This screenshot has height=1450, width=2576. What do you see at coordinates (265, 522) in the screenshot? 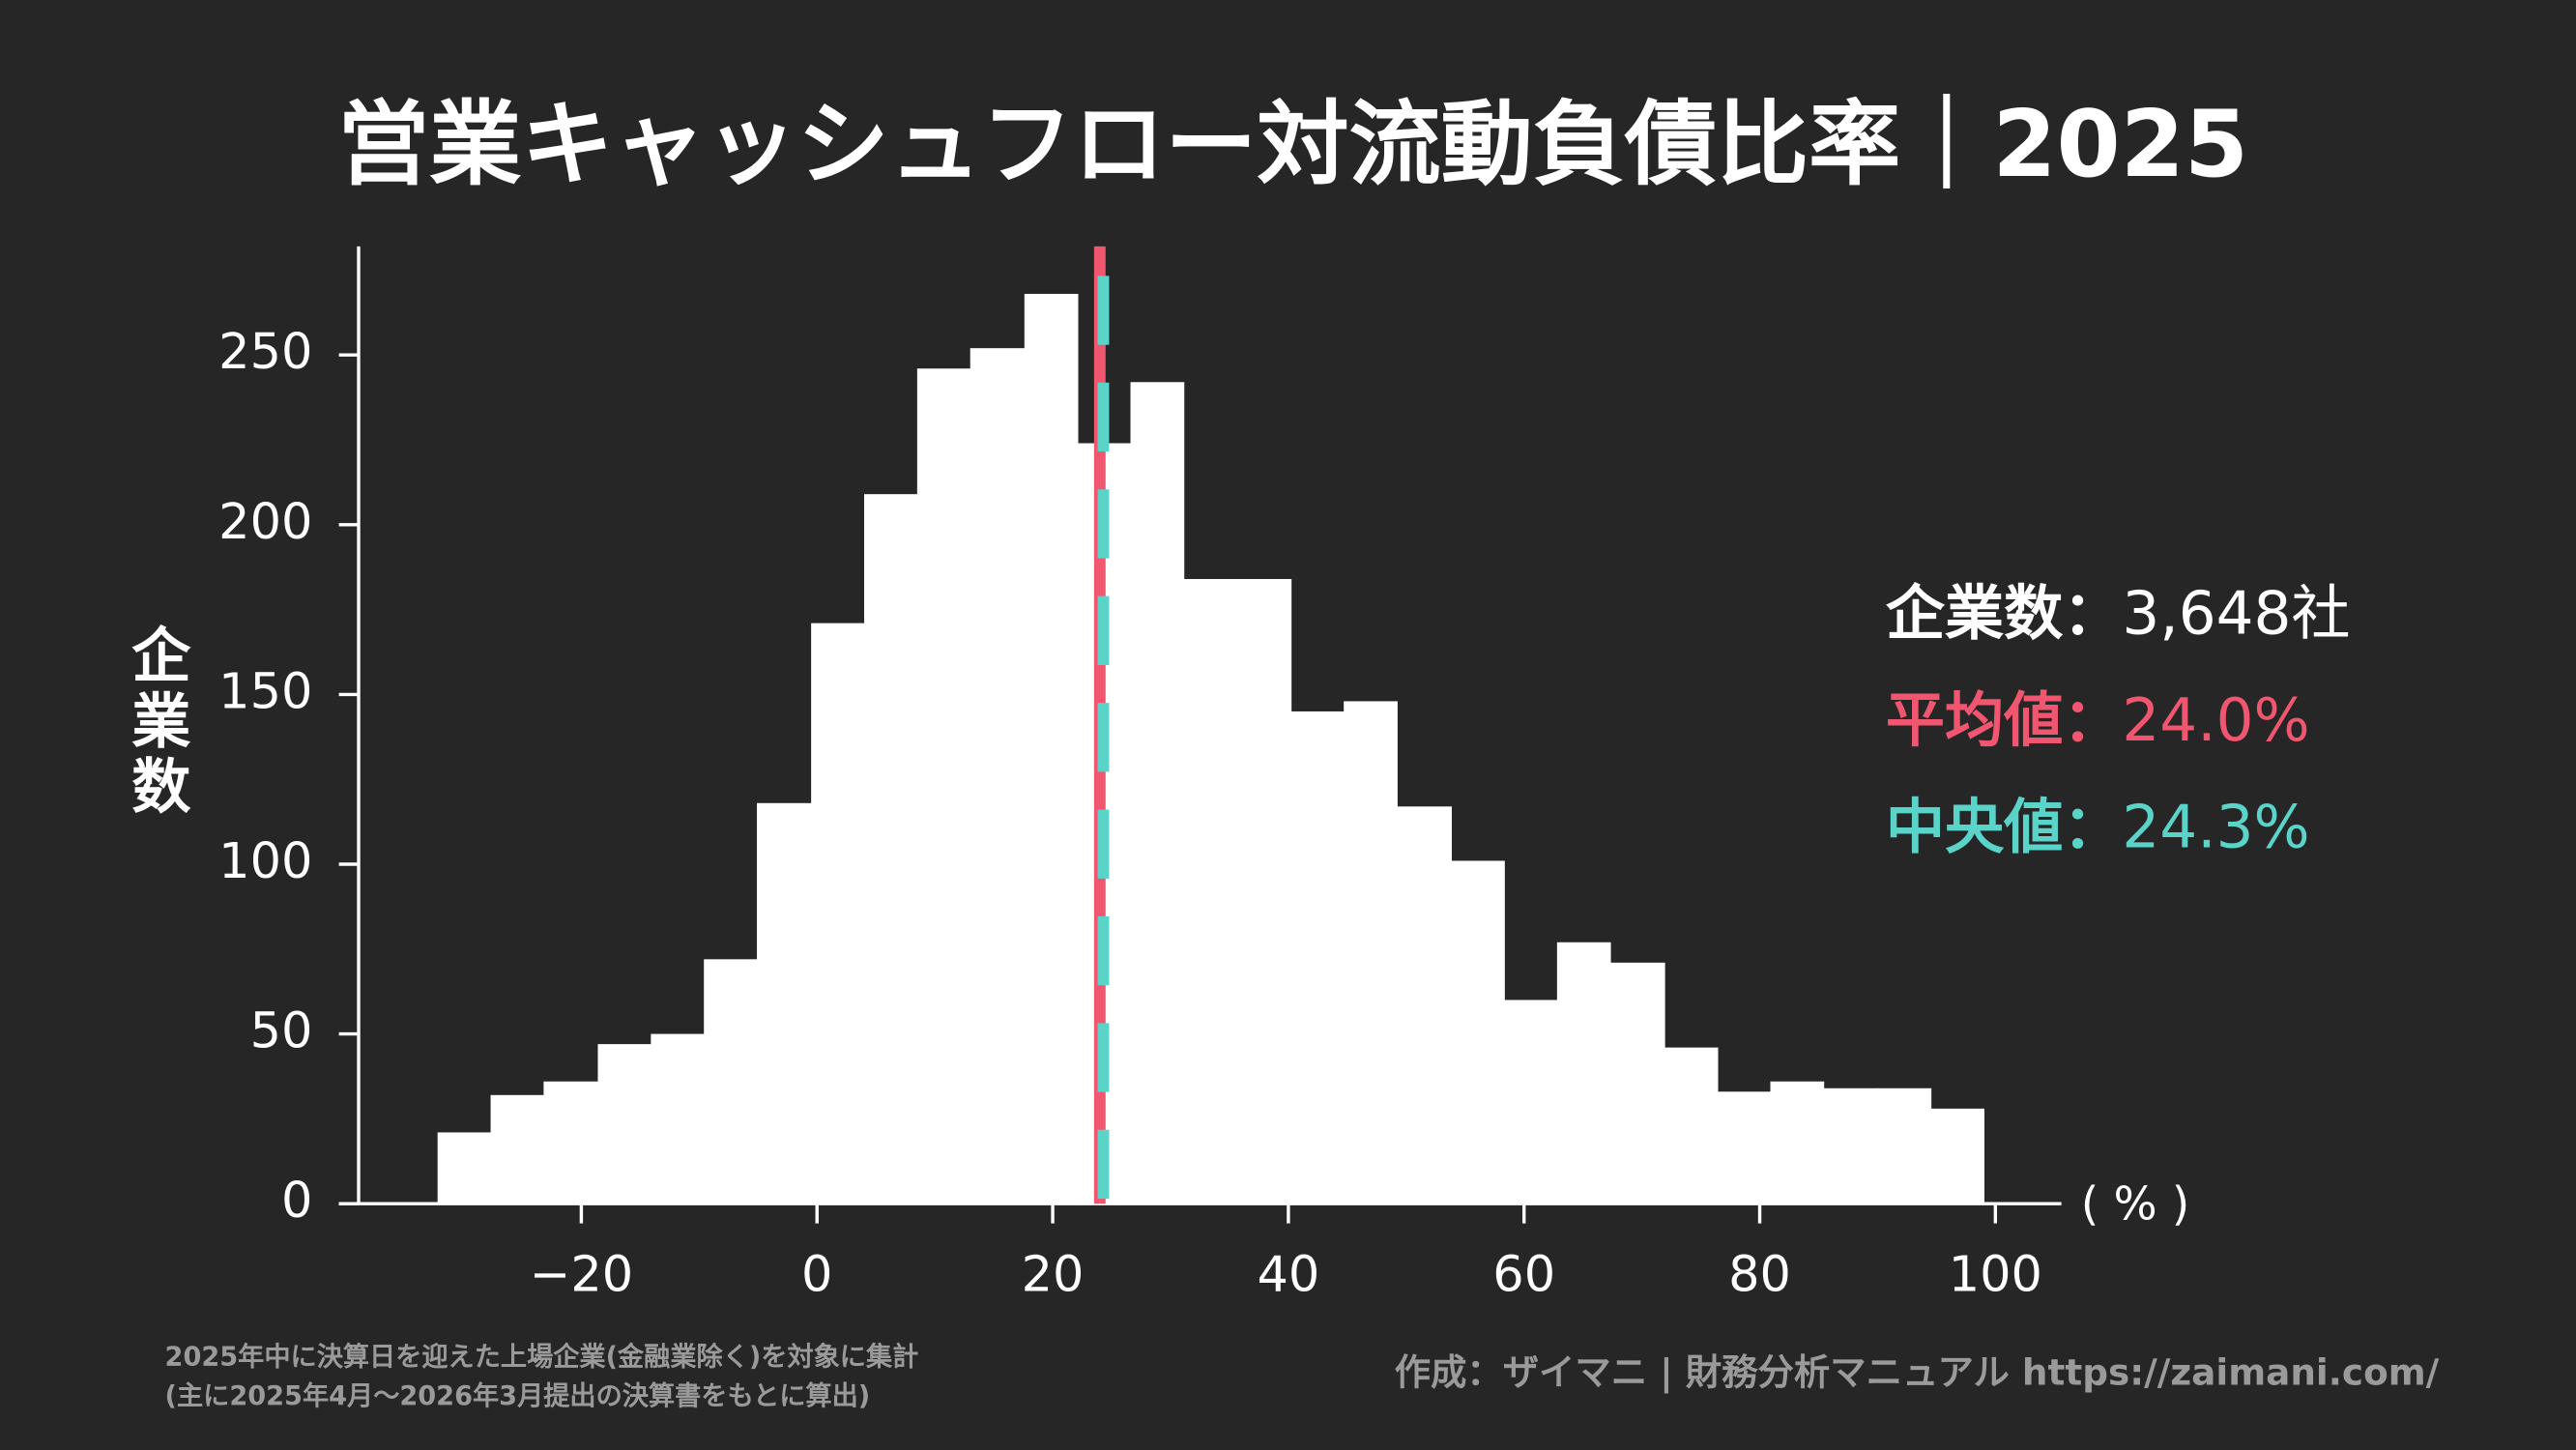
I see `y-tick-label: 200` at bounding box center [265, 522].